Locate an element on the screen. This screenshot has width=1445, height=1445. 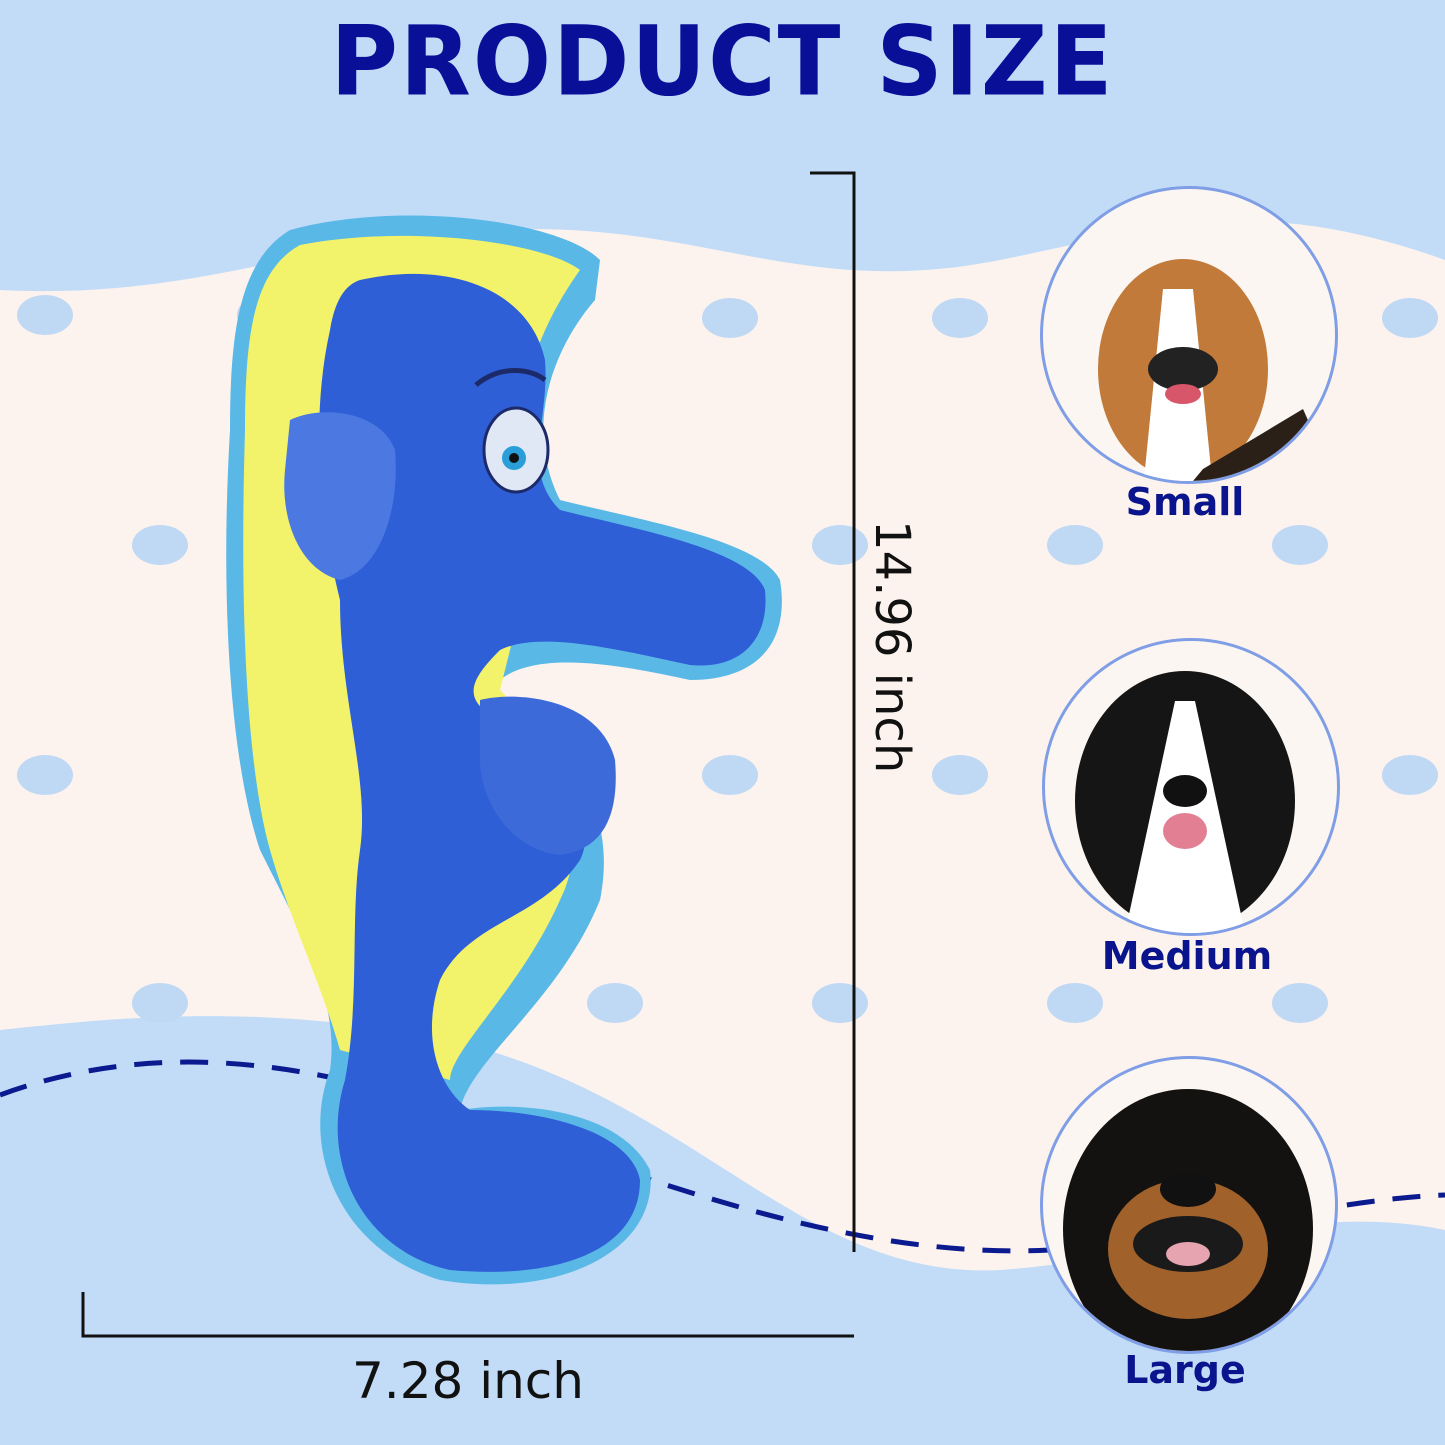
dog-size-label-medium: Medium is located at coordinates (1187, 956).